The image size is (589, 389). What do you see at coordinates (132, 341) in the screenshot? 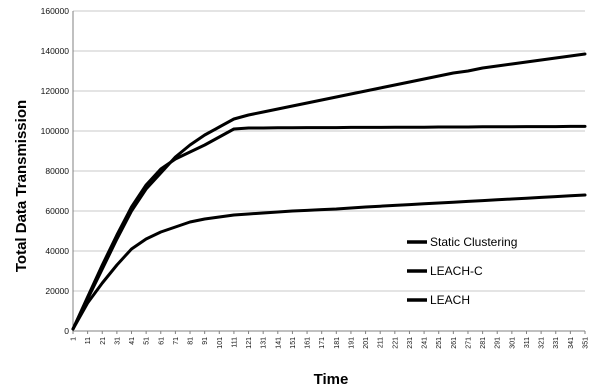
I see `x-tick-label: 41` at bounding box center [132, 341].